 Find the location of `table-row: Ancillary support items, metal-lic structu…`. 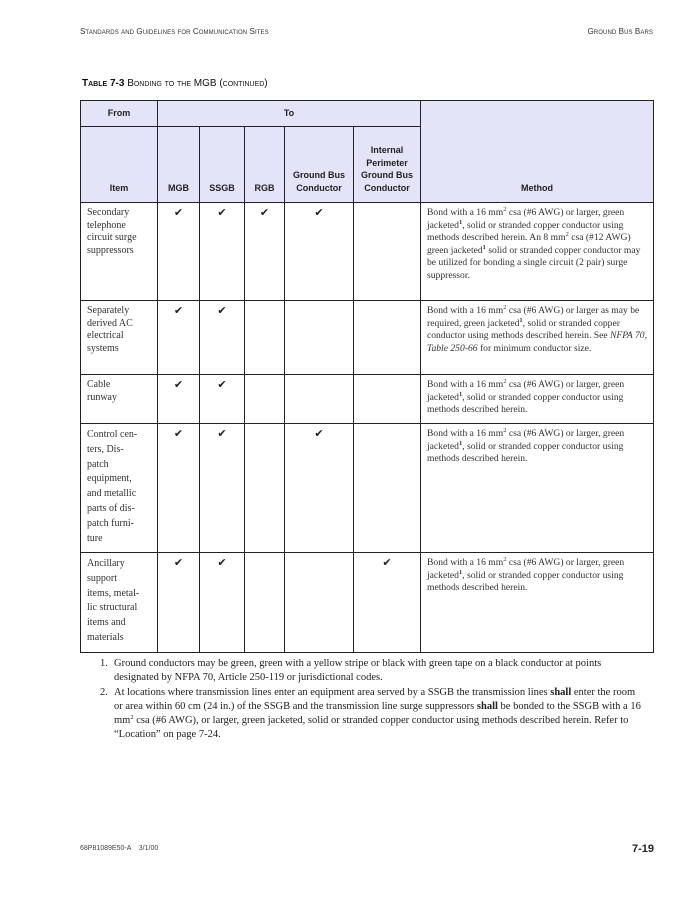

table-row: Ancillary support items, metal-lic structu… is located at coordinates (367, 602).